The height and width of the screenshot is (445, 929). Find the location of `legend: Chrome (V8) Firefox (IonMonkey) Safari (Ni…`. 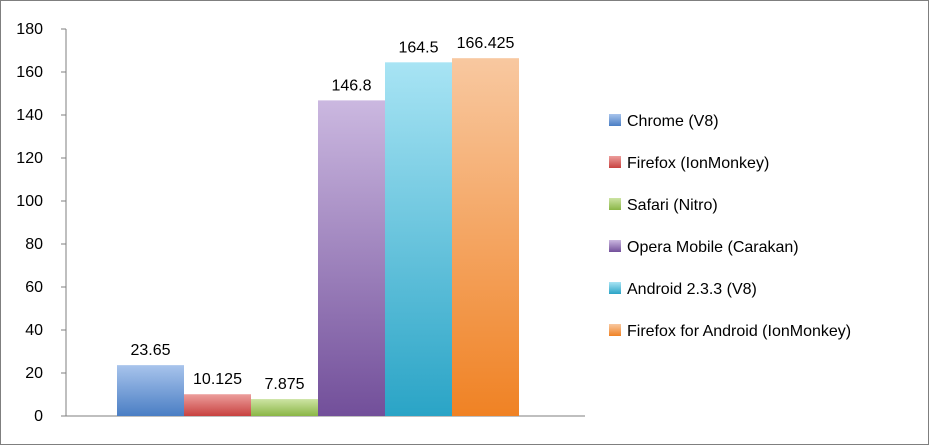

legend: Chrome (V8) Firefox (IonMonkey) Safari (Ni… is located at coordinates (730, 226).